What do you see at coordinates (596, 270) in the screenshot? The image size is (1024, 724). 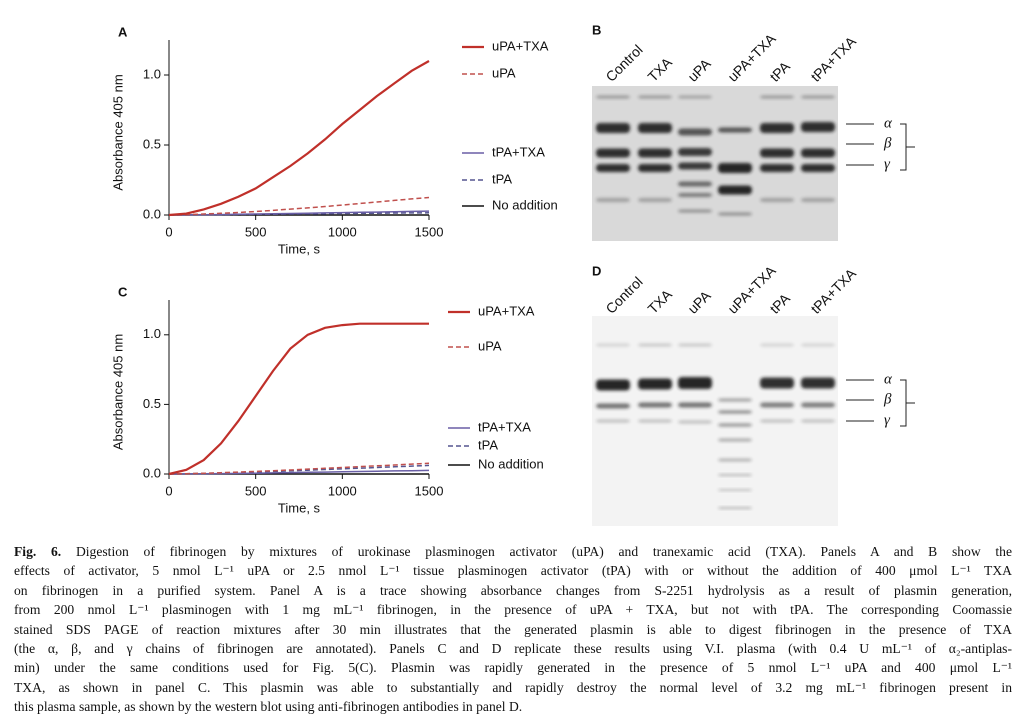 I see `panel-label: D` at bounding box center [596, 270].